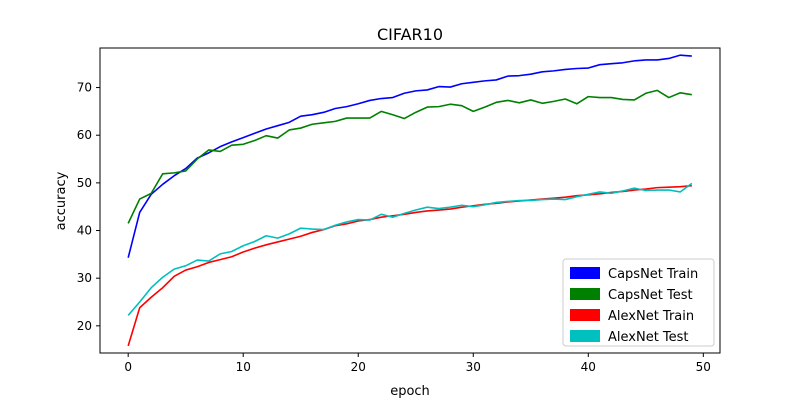 The width and height of the screenshot is (800, 400). What do you see at coordinates (84, 135) in the screenshot?
I see `y-tick-label: 60` at bounding box center [84, 135].